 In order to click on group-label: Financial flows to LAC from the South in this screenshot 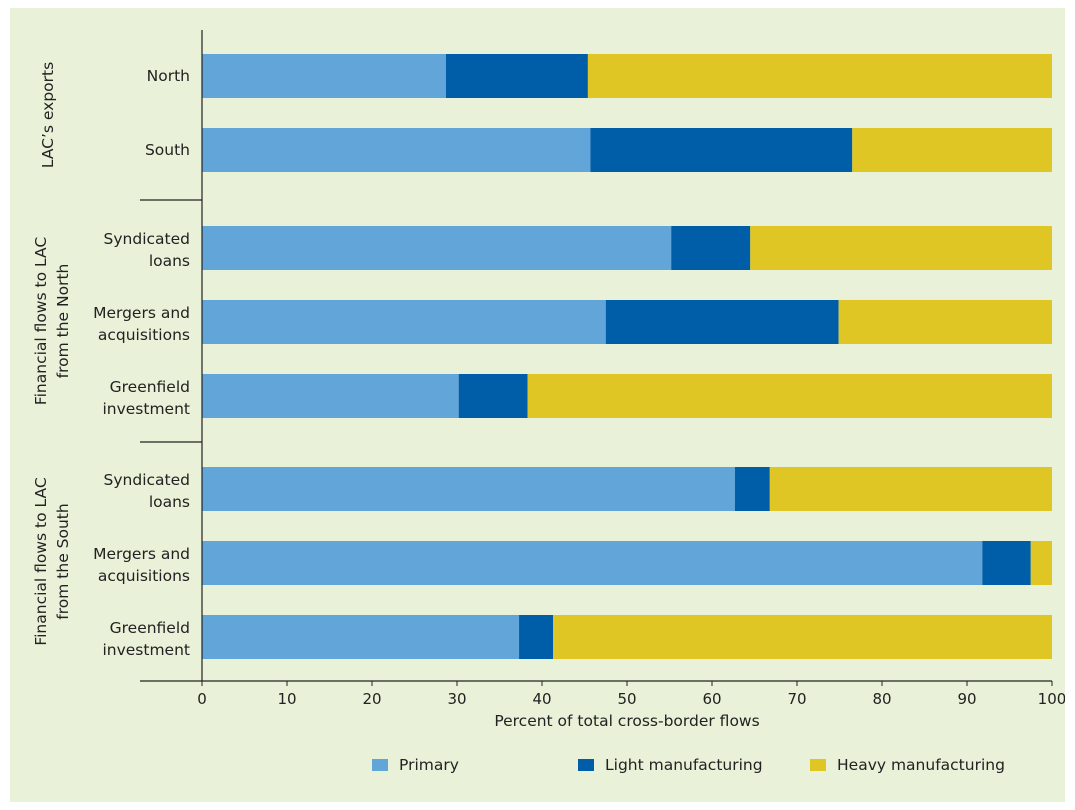, I will do `click(52, 561)`.